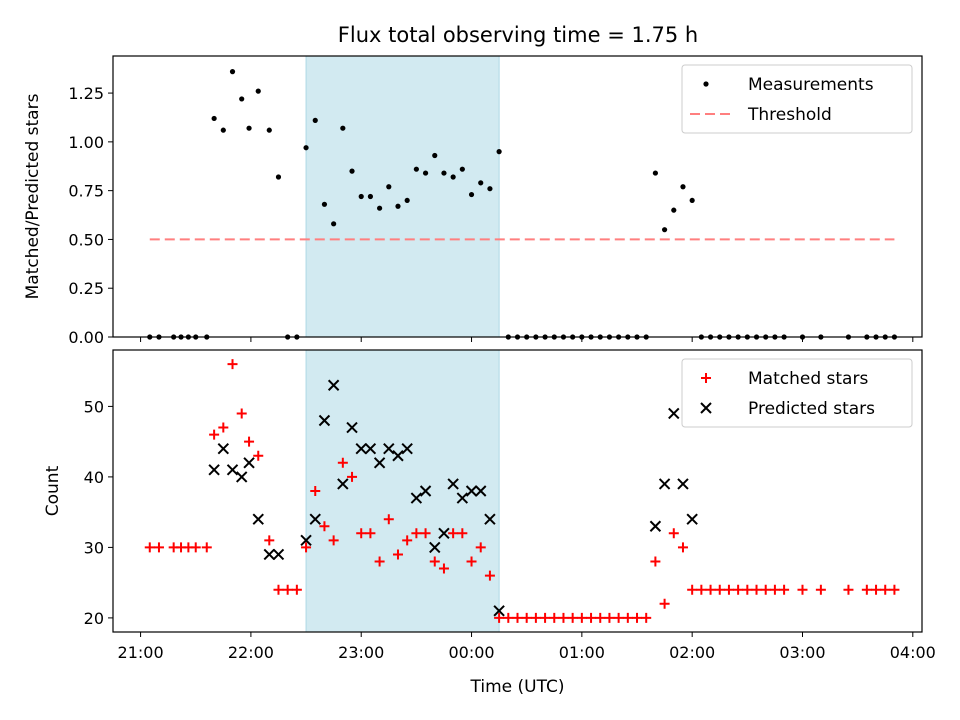  Describe the element at coordinates (518, 35) in the screenshot. I see `figure-title: Flux total observing time = 1.75 h` at that location.